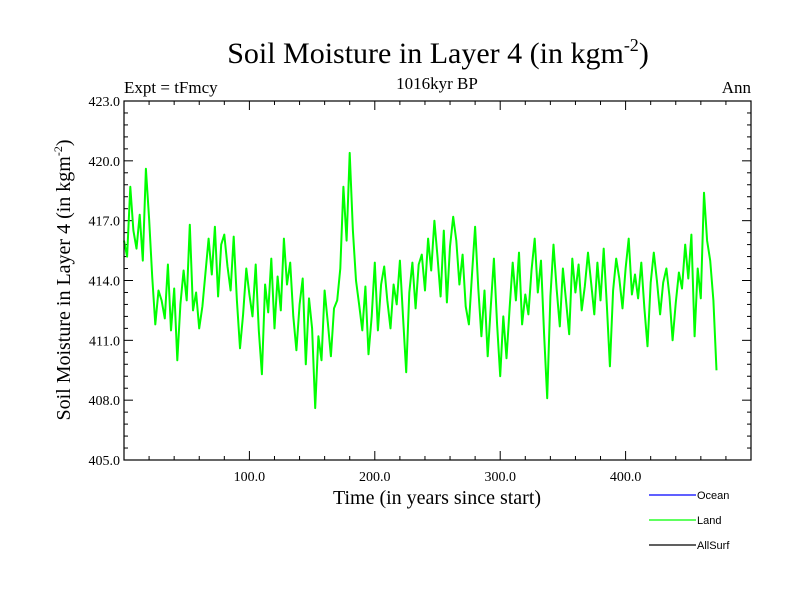 The height and width of the screenshot is (600, 800). Describe the element at coordinates (631, 45) in the screenshot. I see `title-superscript: -2` at that location.